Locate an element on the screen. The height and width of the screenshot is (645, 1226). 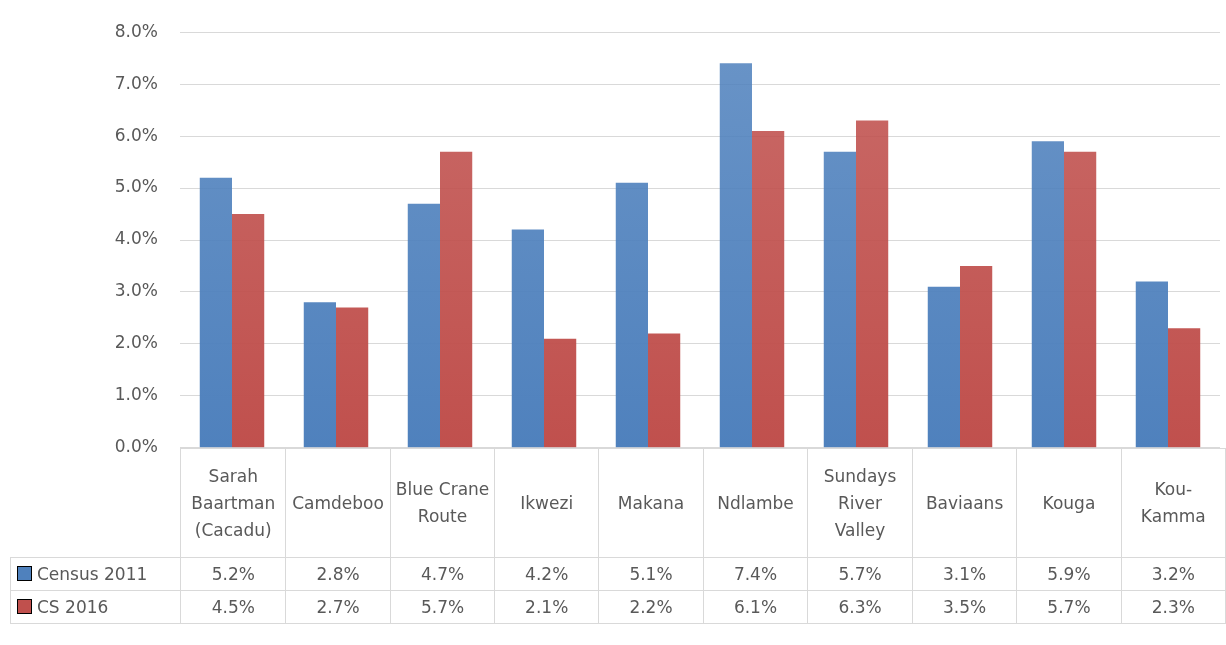
legend-label: Census 2011 is located at coordinates (95, 574).